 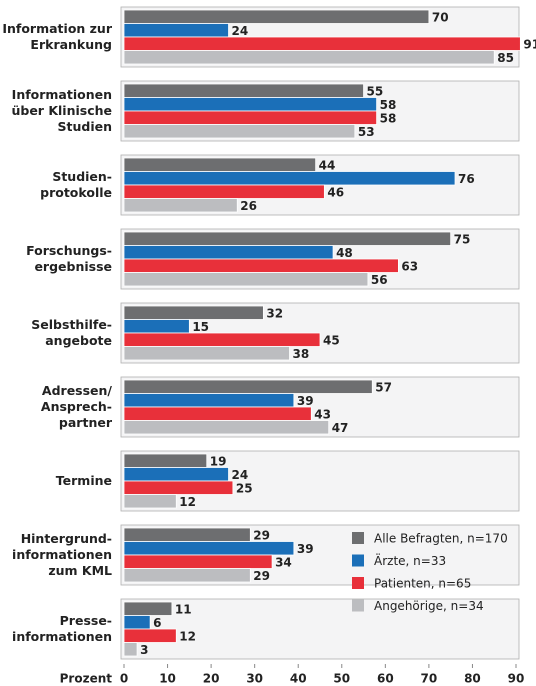 I want to click on x-tick-label: 30, so click(x=254, y=679).